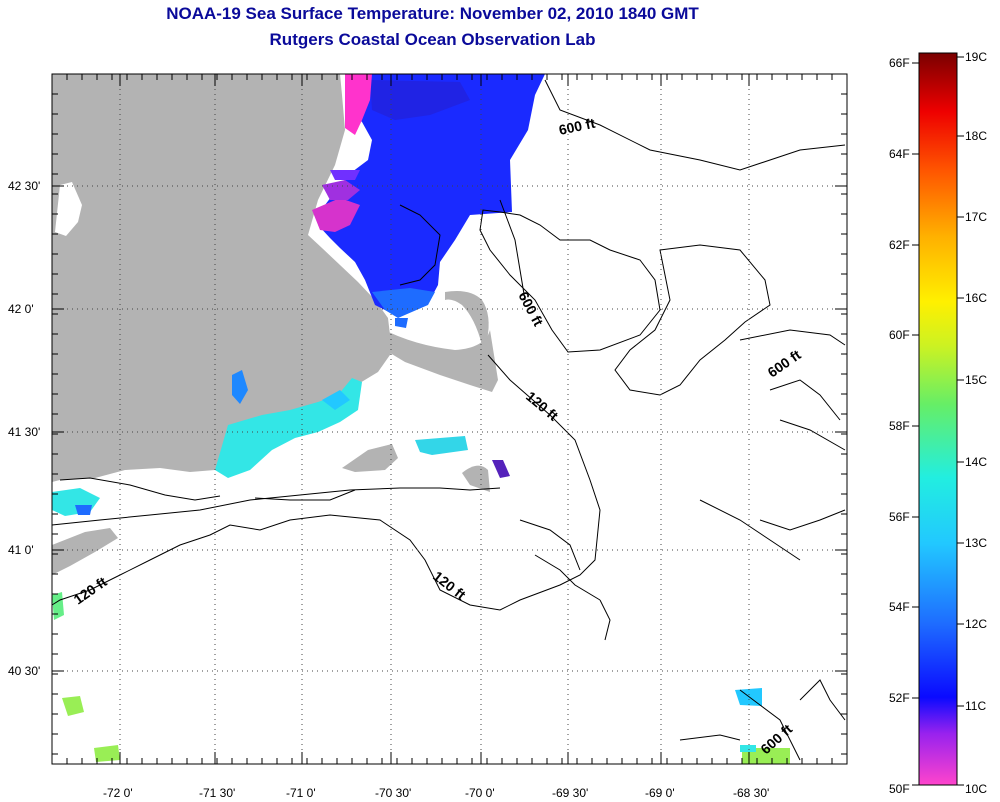 This screenshot has width=1000, height=802. What do you see at coordinates (660, 793) in the screenshot?
I see `lon-label: -69 0'` at bounding box center [660, 793].